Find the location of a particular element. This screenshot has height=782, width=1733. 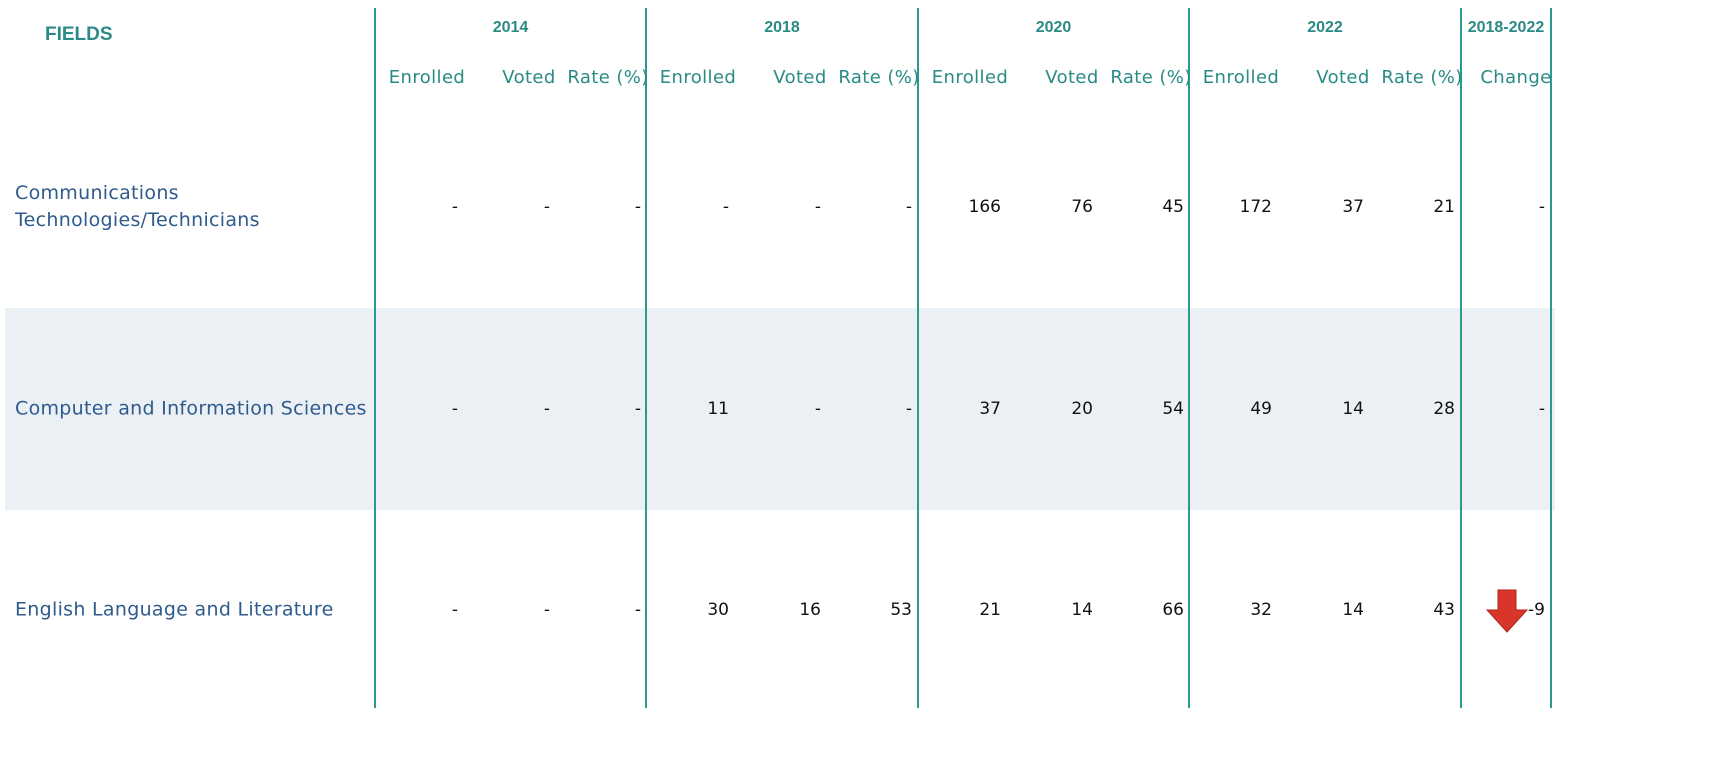

field-name: Computer and Information Sciences is located at coordinates (191, 408).